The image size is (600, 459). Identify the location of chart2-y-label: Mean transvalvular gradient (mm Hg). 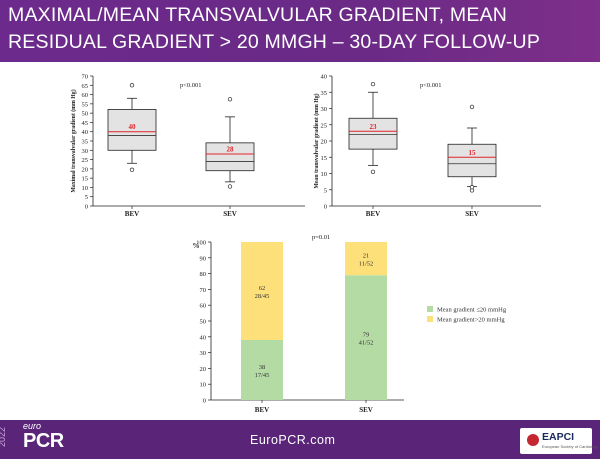
(316, 140).